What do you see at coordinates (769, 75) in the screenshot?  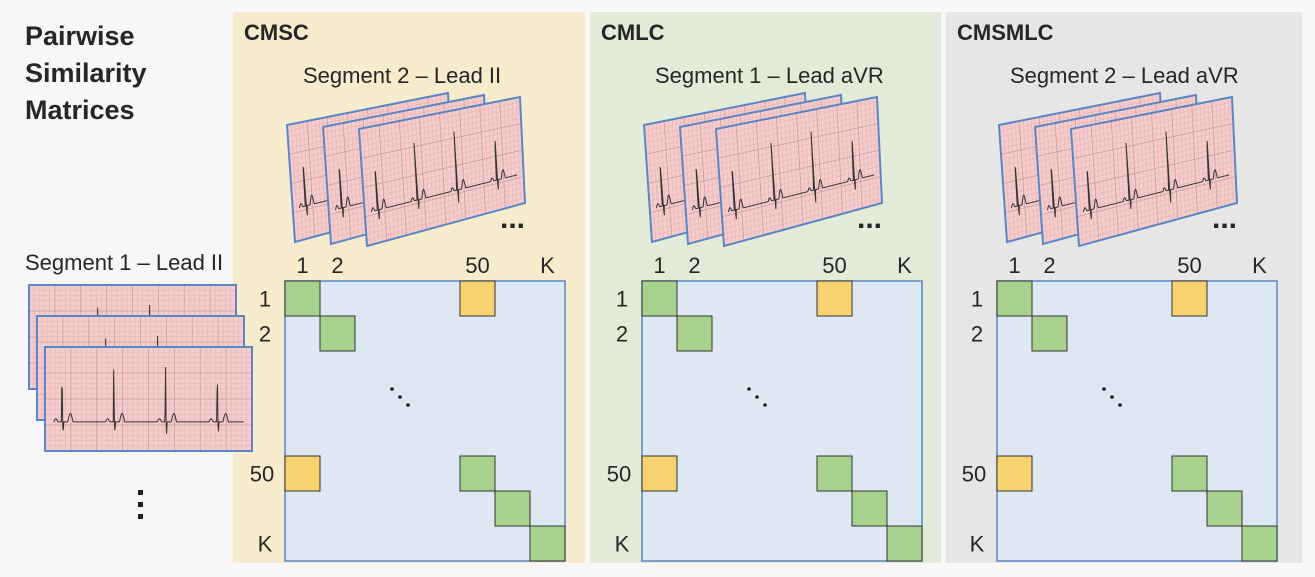 I see `segment-label: Segment 1 – Lead aVR` at bounding box center [769, 75].